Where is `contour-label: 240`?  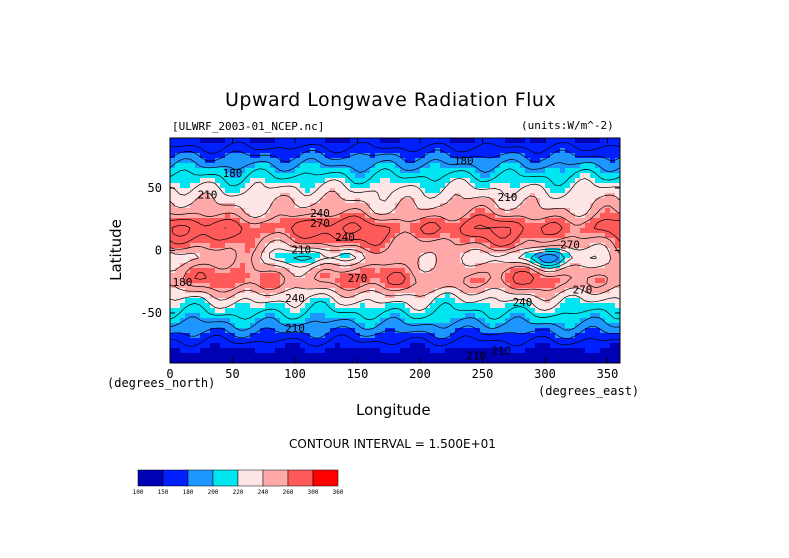
contour-label: 240 is located at coordinates (320, 213).